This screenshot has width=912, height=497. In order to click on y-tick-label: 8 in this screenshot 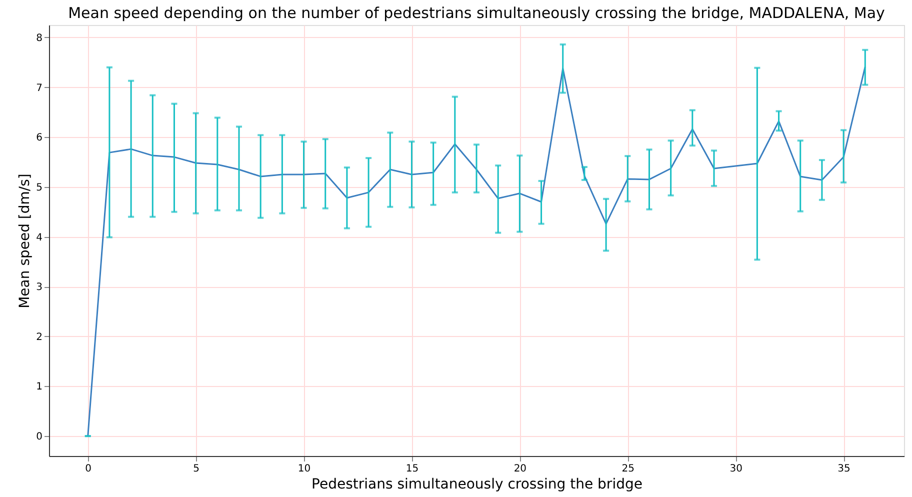, I will do `click(39, 38)`.